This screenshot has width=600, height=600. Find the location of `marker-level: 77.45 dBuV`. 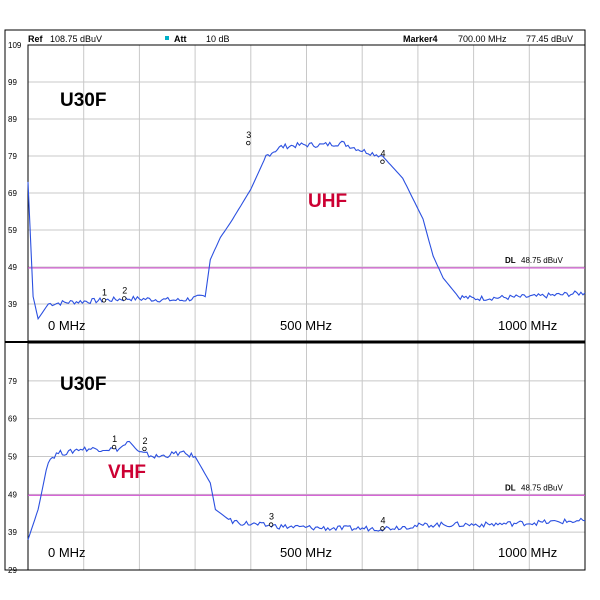

marker-level: 77.45 dBuV is located at coordinates (549, 39).